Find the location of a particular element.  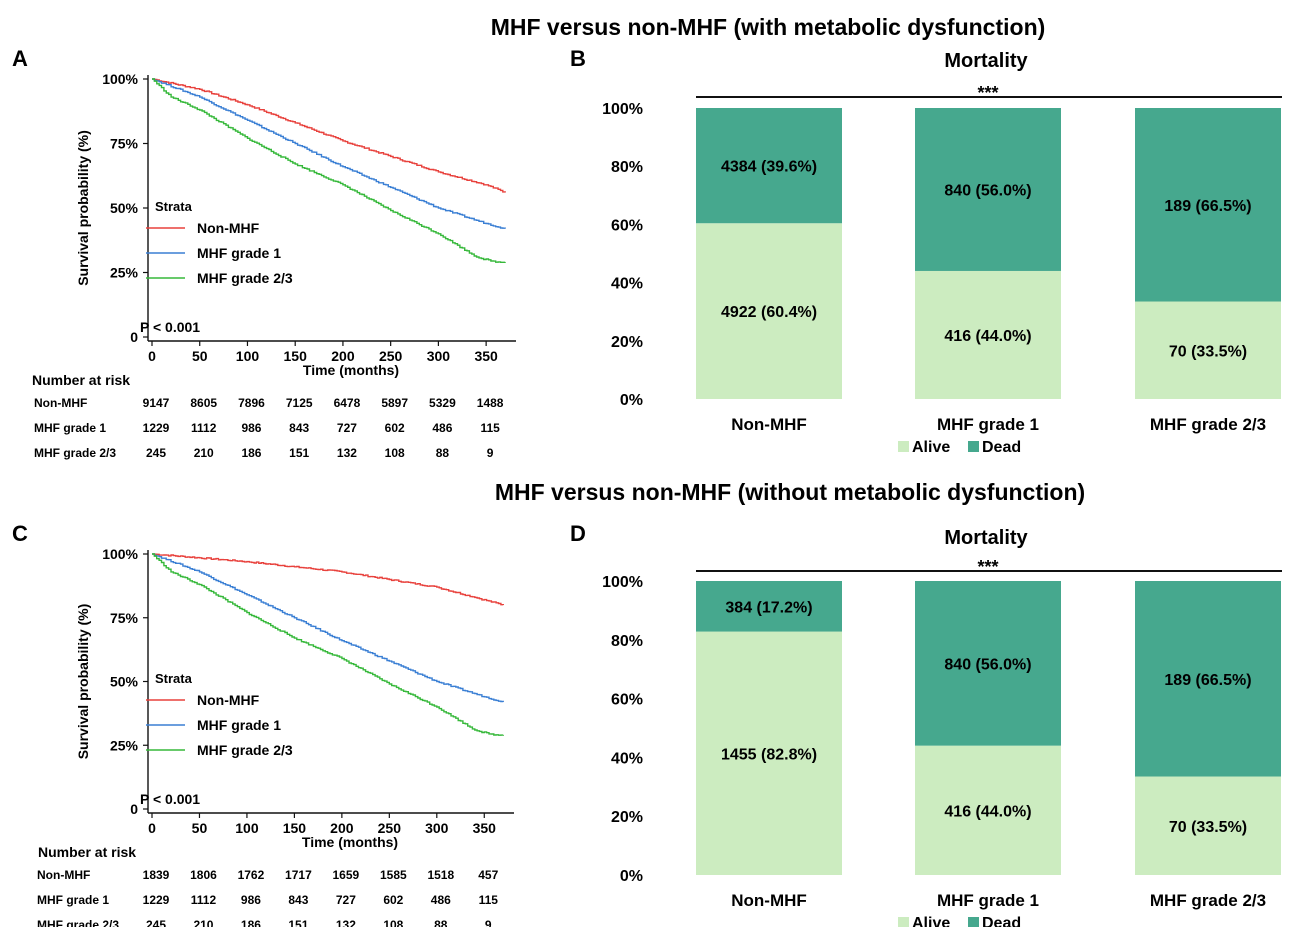

risk-count: 1518 is located at coordinates (440, 875).